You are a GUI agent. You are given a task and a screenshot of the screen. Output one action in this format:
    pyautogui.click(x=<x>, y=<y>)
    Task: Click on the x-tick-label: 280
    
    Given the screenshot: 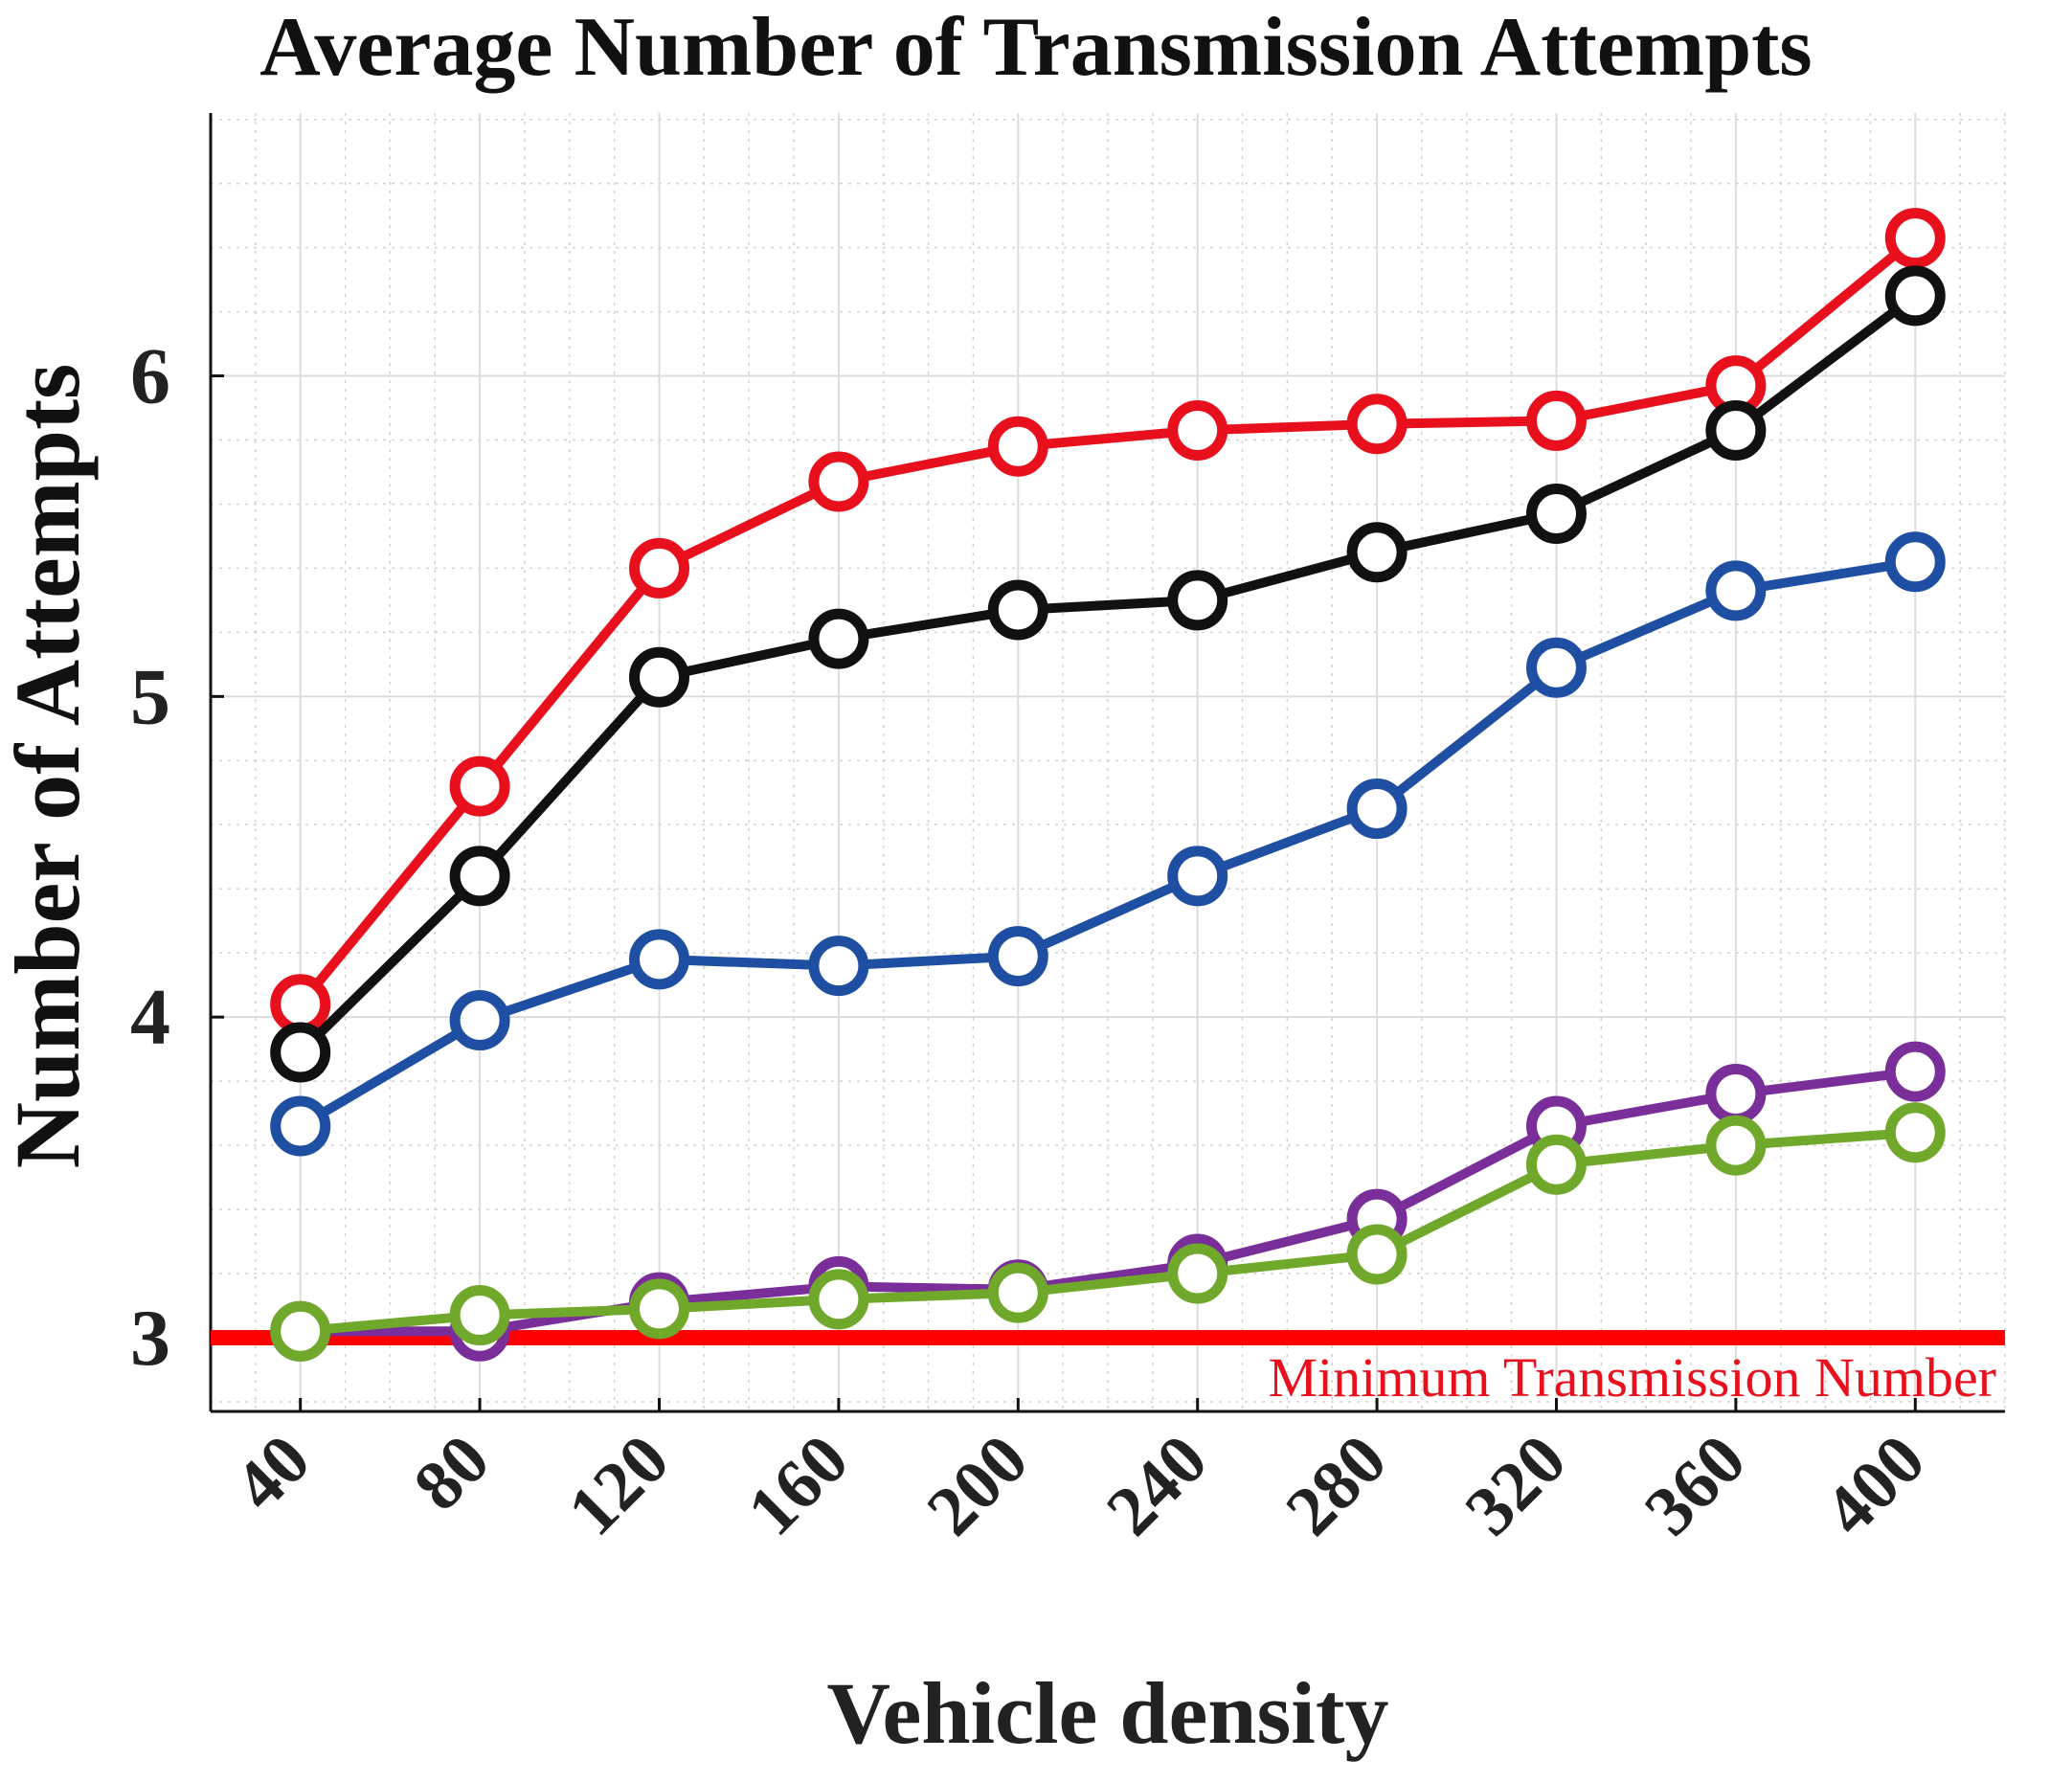 What is the action you would take?
    pyautogui.click(x=1337, y=1485)
    